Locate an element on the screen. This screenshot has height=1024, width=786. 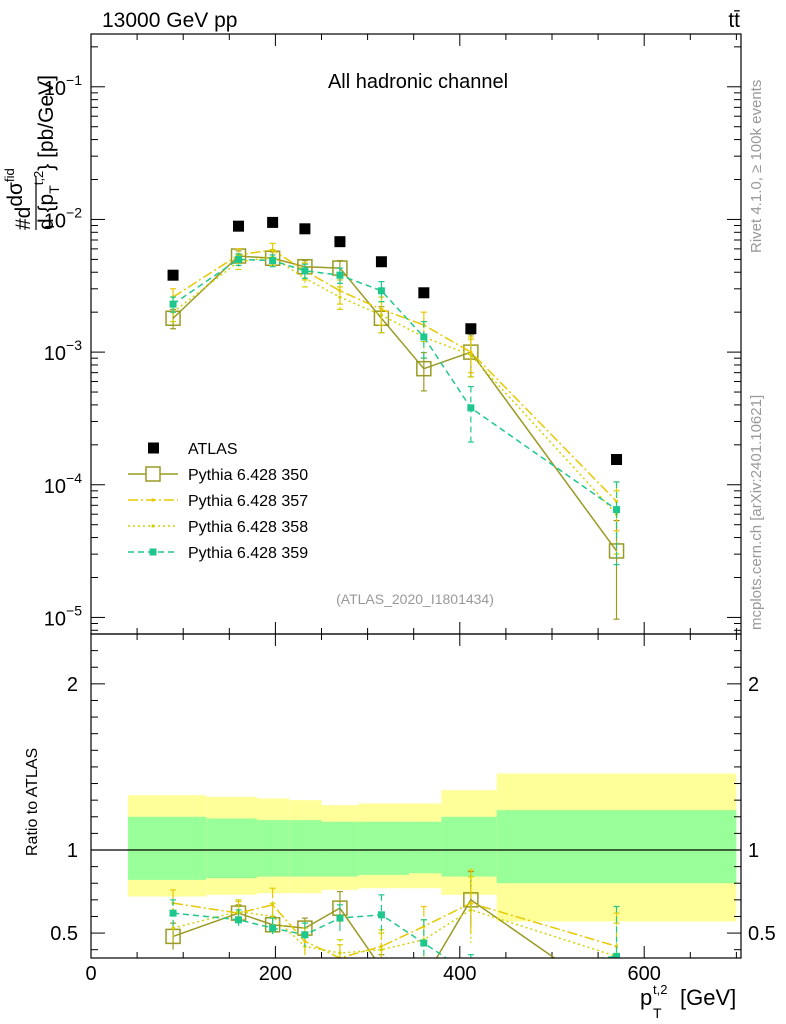
header-left: 13000 GeV pp is located at coordinates (169, 20).